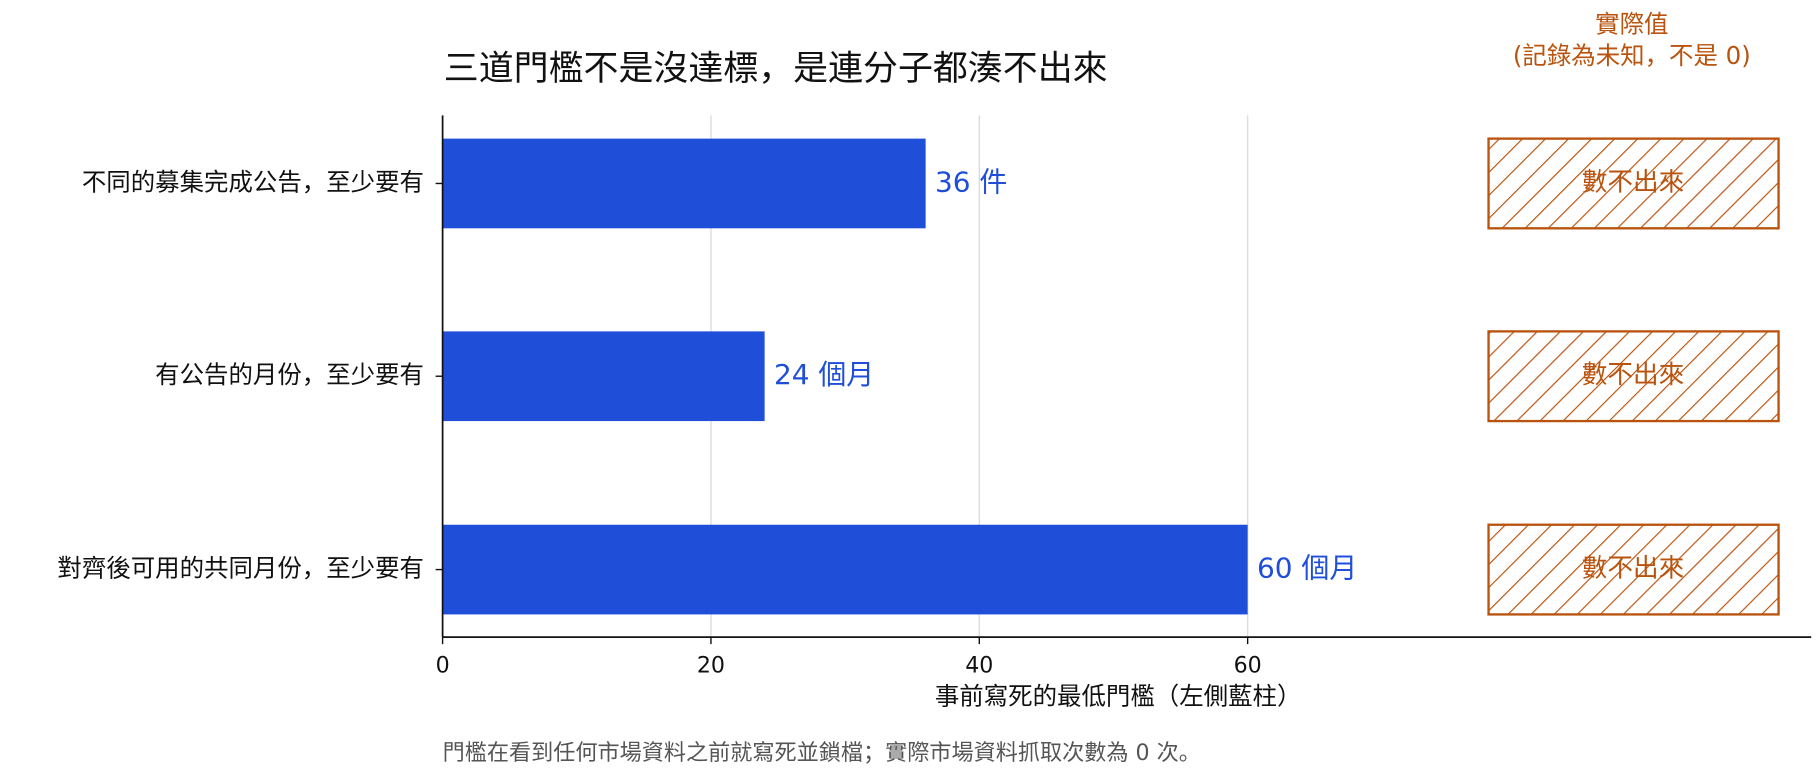 This screenshot has width=1817, height=781. I want to click on value-label: 60 個月, so click(1307, 568).